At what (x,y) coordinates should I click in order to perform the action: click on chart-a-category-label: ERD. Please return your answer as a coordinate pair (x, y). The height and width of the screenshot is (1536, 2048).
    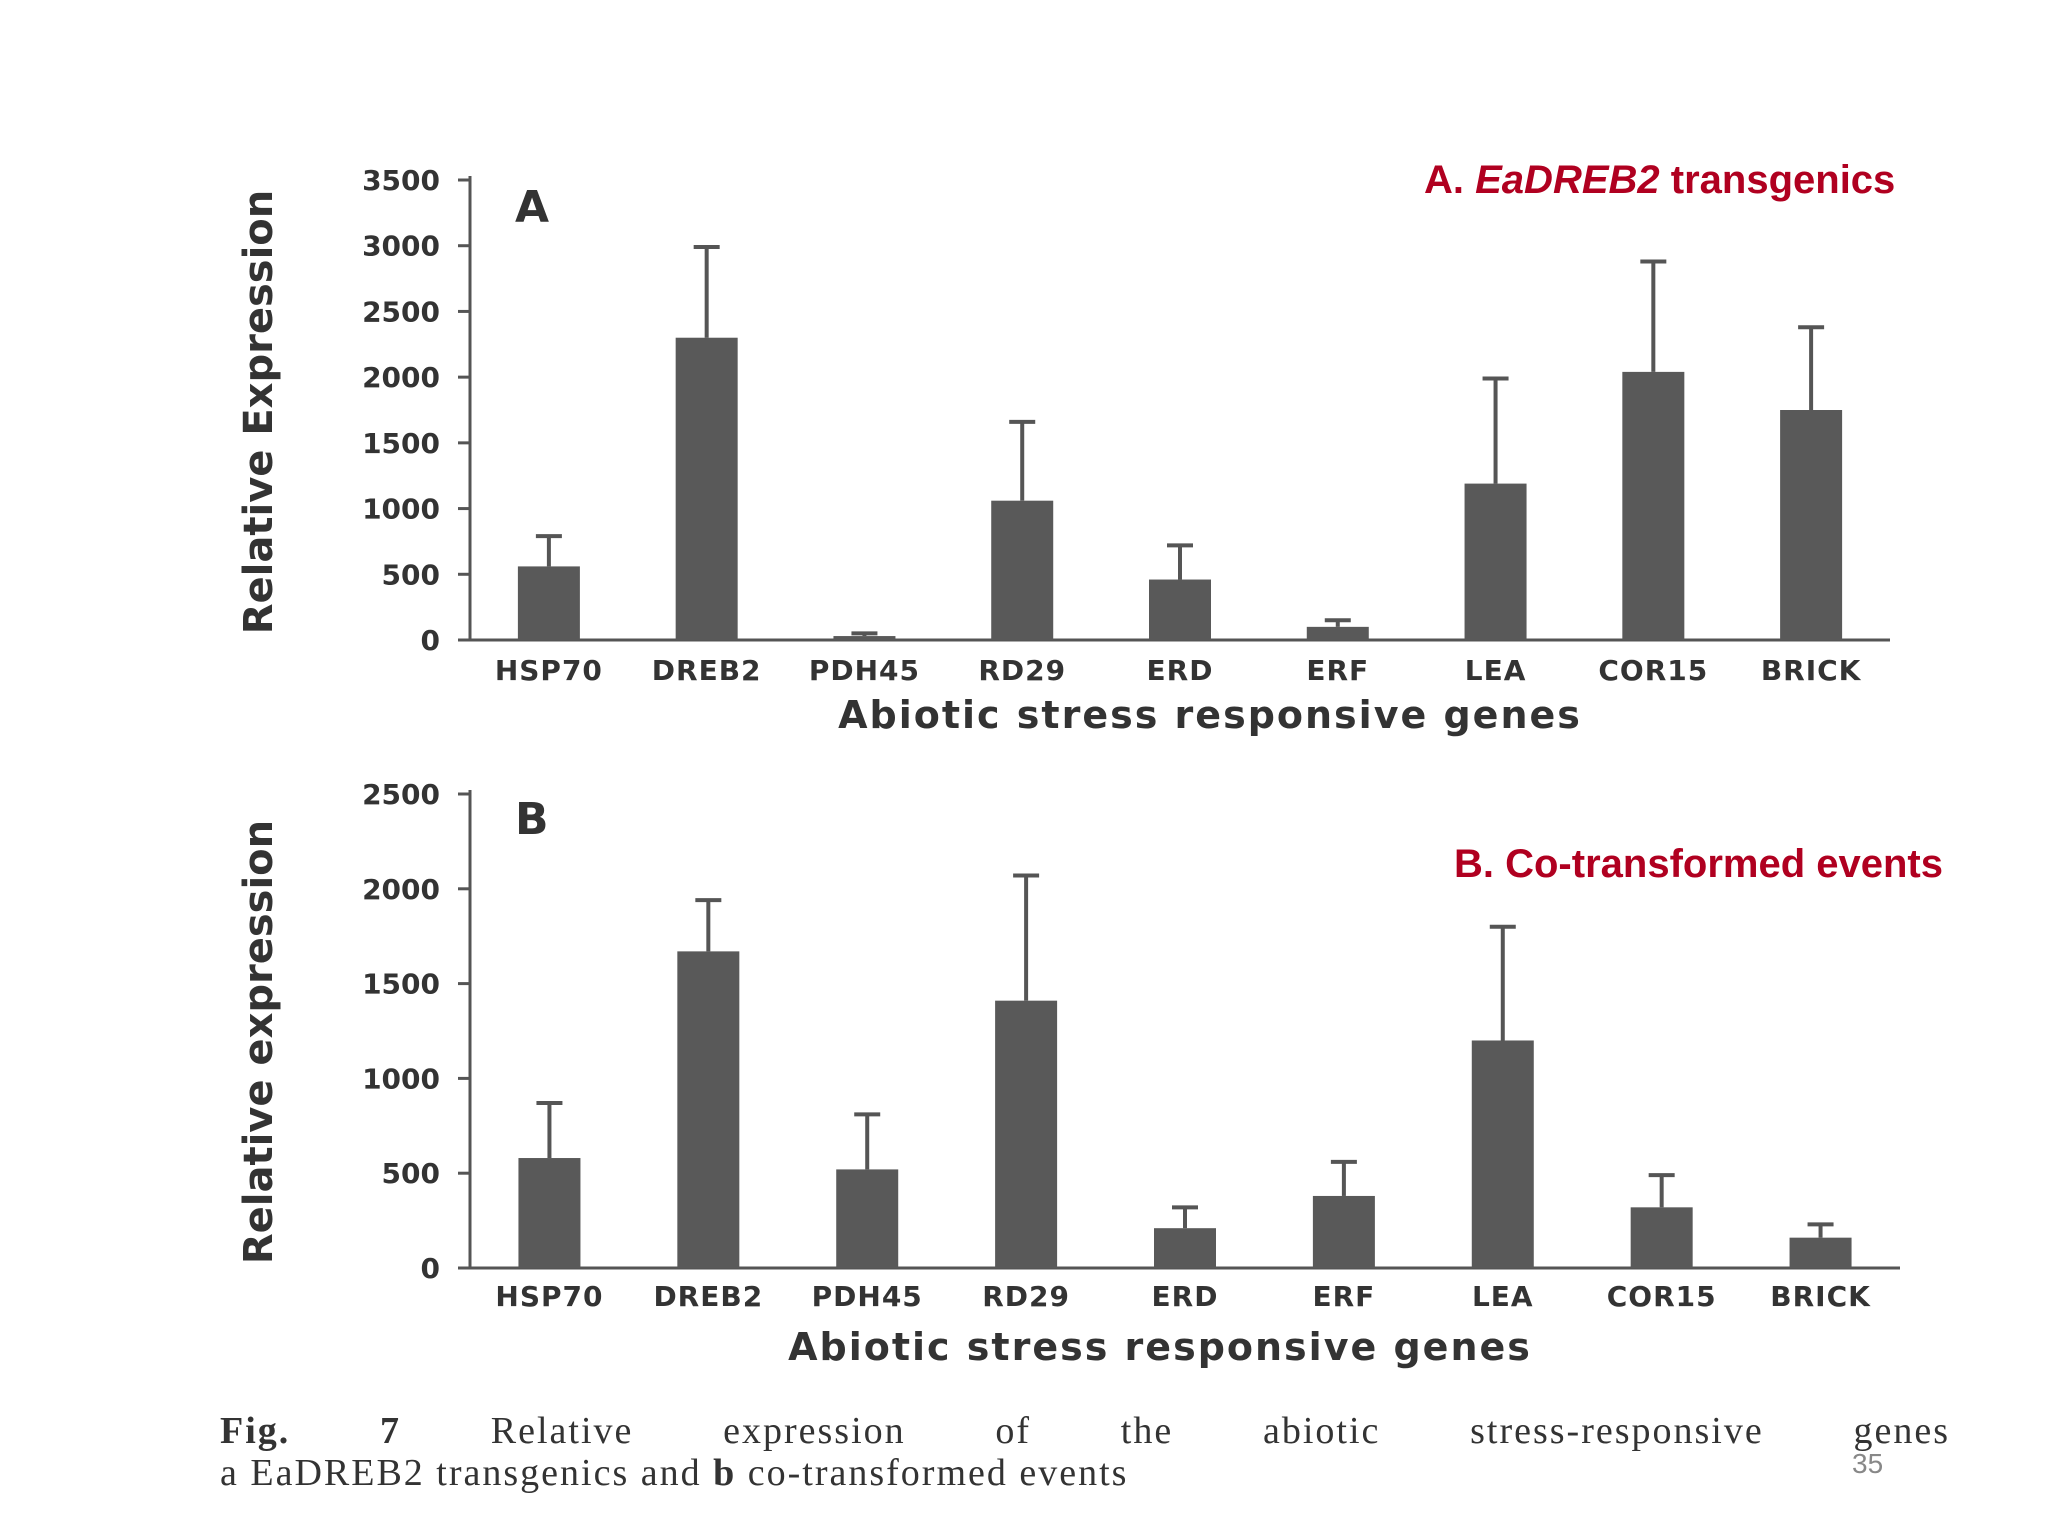
    Looking at the image, I should click on (1180, 670).